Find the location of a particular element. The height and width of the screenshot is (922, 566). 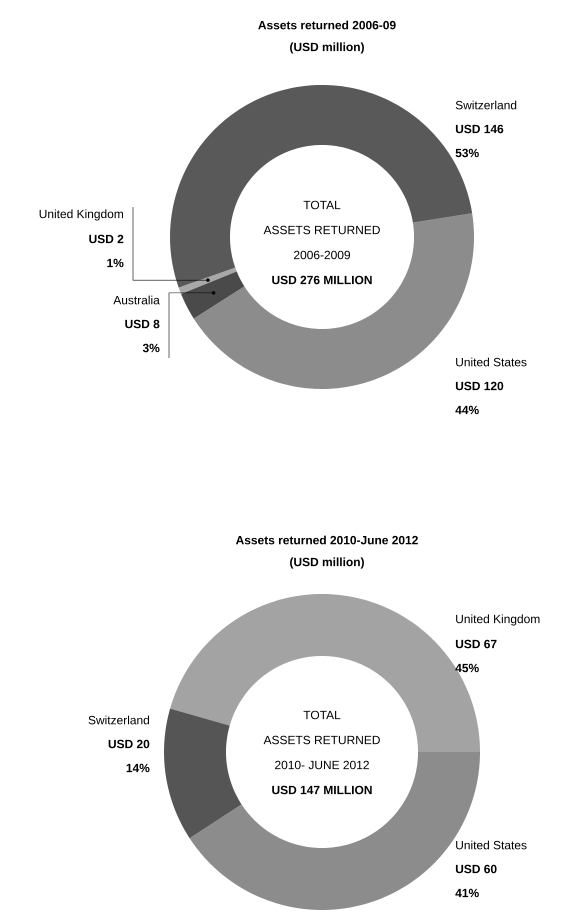

text: 3% is located at coordinates (151, 348).